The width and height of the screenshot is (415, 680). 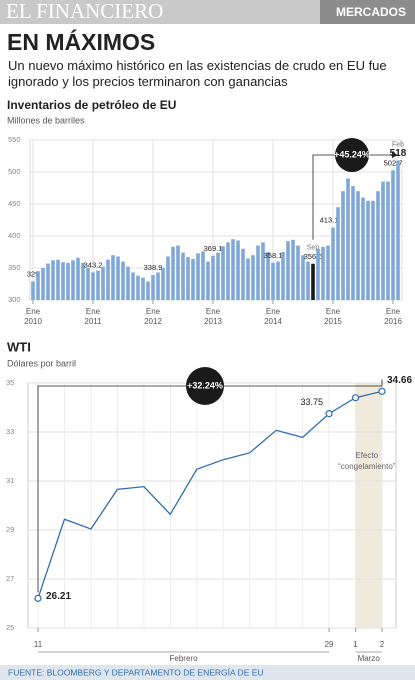 I want to click on value-label: 369.1, so click(x=213, y=248).